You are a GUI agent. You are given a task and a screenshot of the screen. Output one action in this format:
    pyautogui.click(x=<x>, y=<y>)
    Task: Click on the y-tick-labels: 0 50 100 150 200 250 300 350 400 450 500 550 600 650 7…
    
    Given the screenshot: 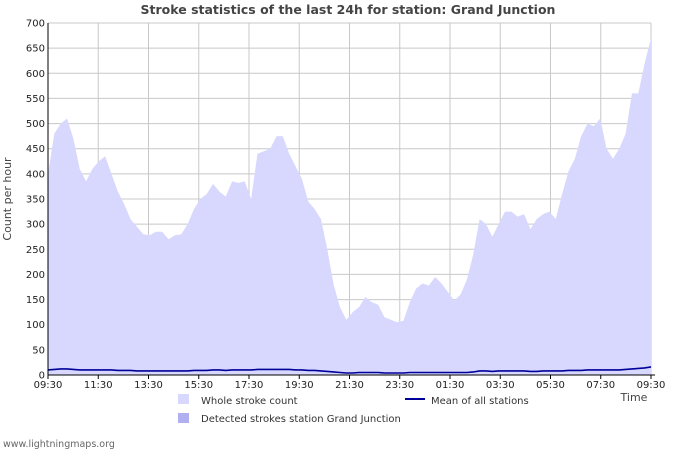 What is the action you would take?
    pyautogui.click(x=35, y=200)
    